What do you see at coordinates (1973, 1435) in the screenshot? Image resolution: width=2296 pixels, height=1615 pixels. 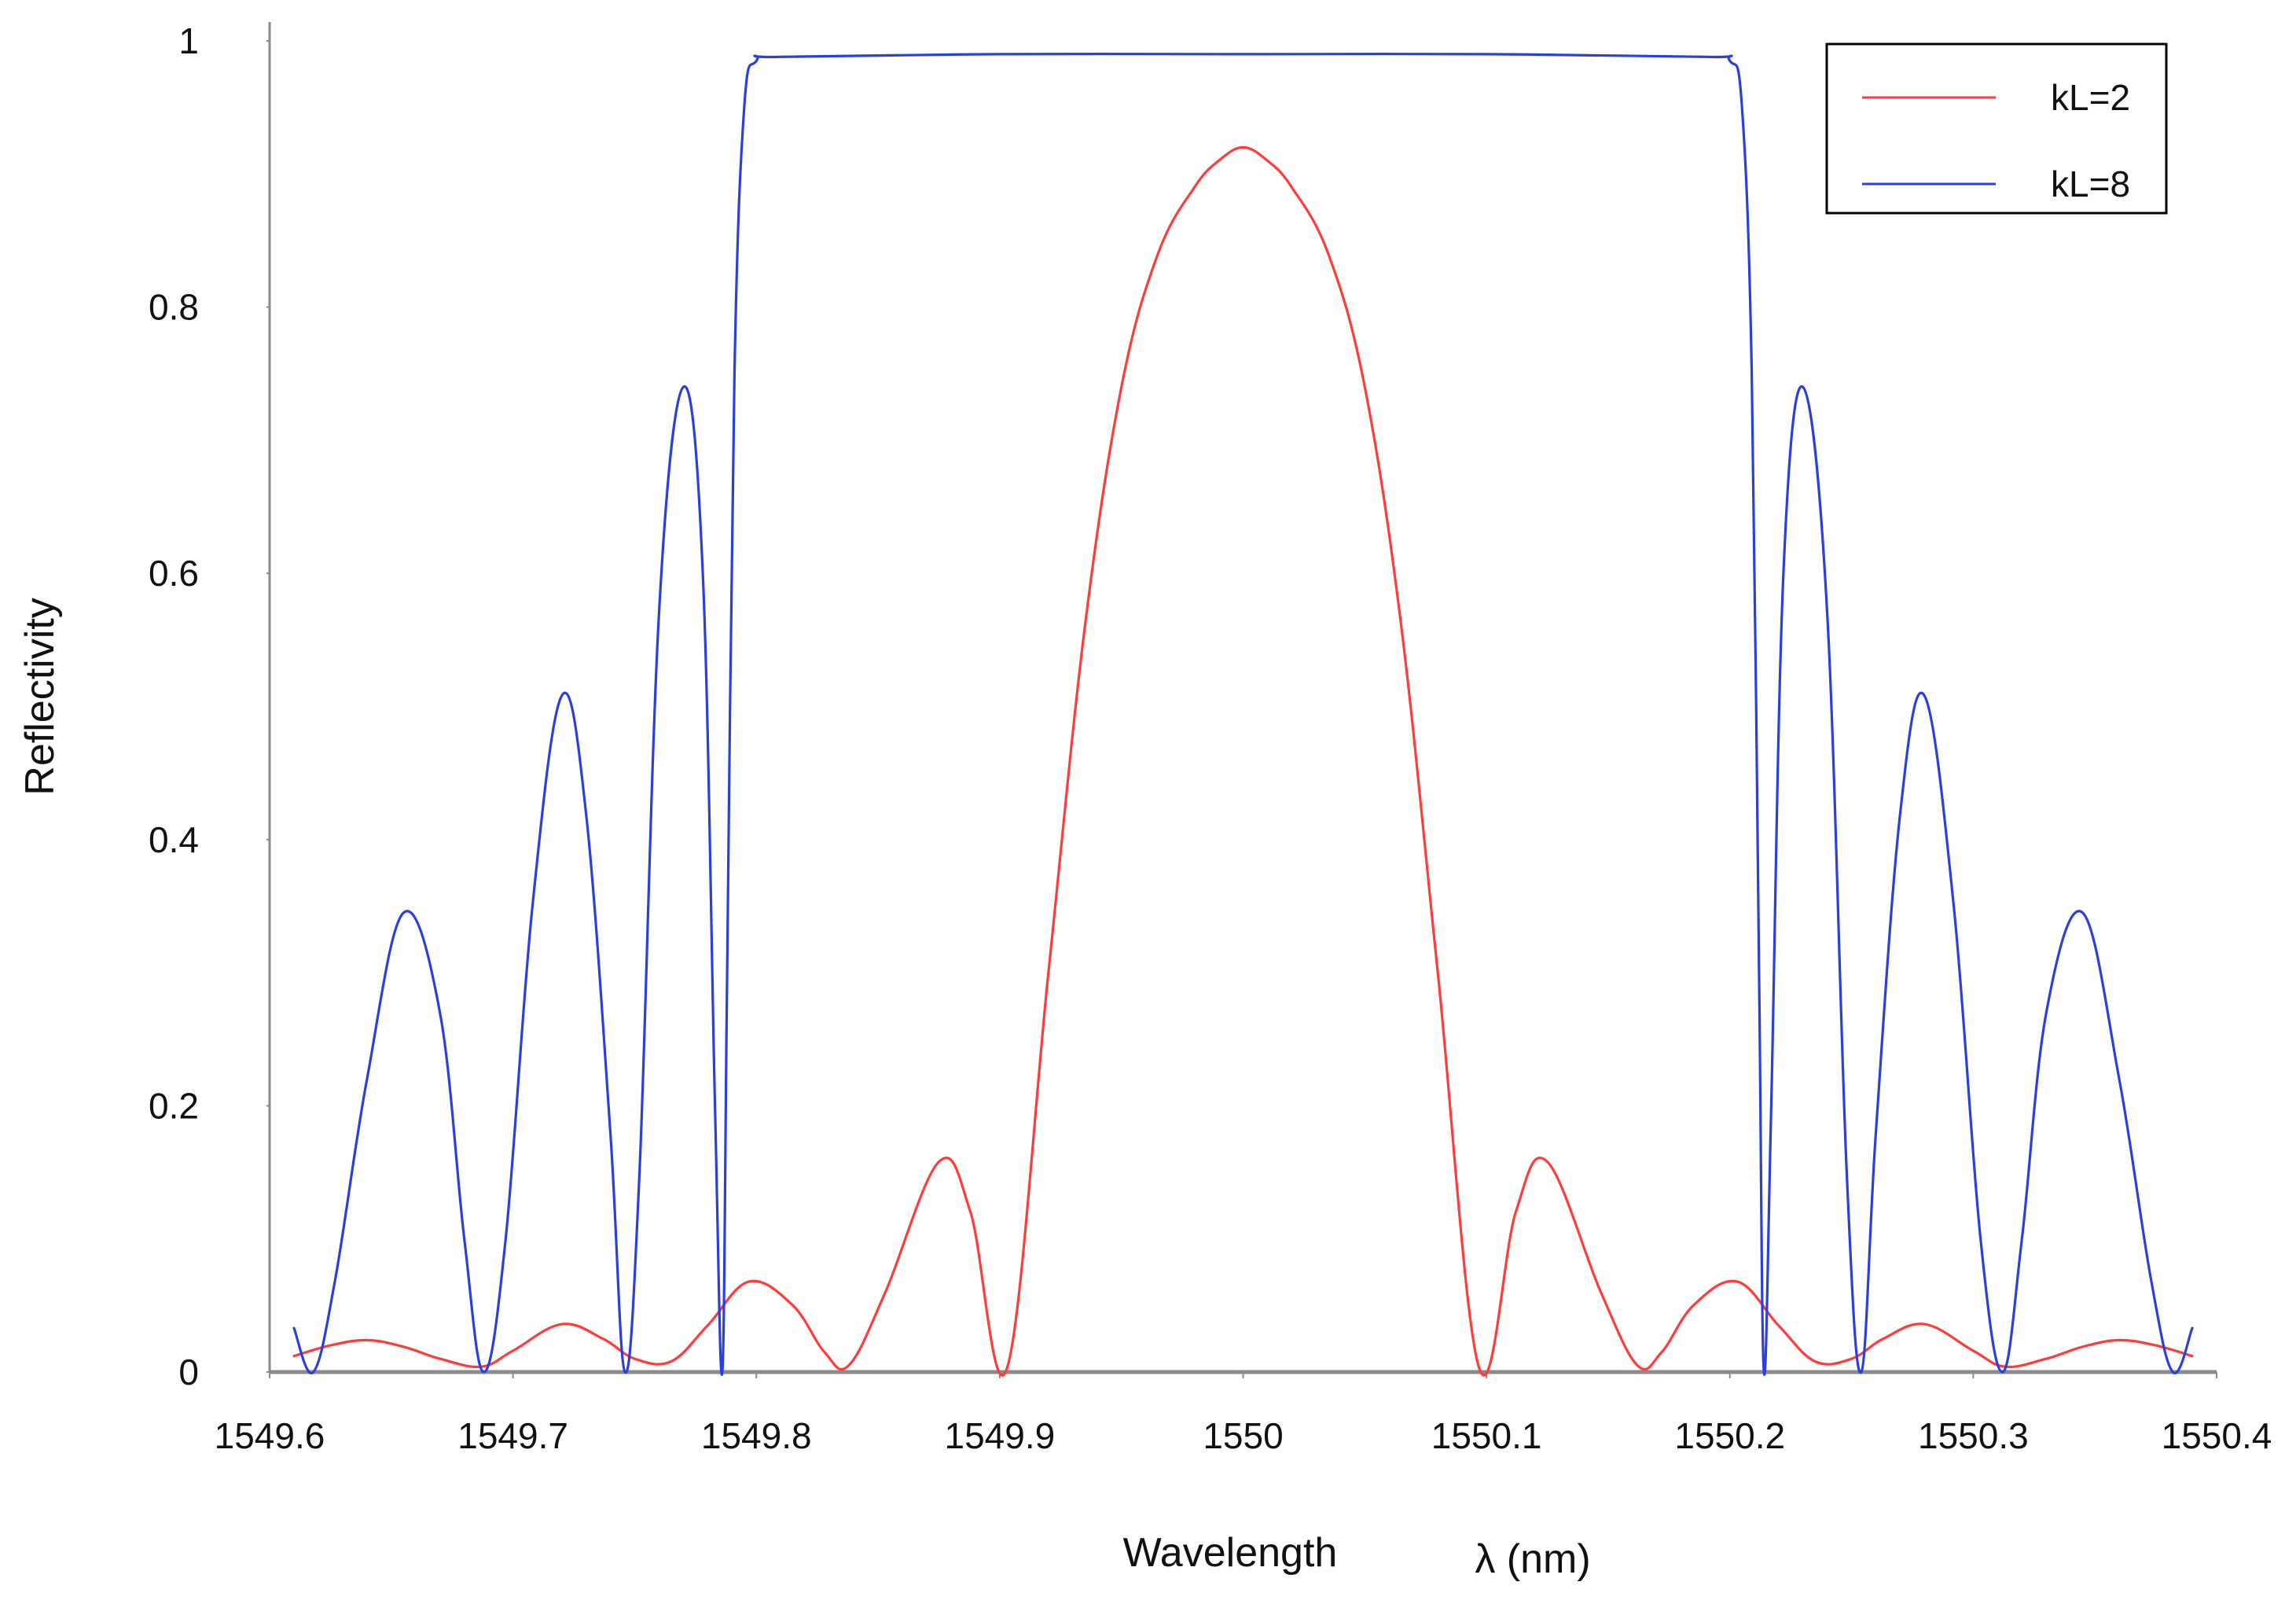 I see `x-tick-label: 1550.3` at bounding box center [1973, 1435].